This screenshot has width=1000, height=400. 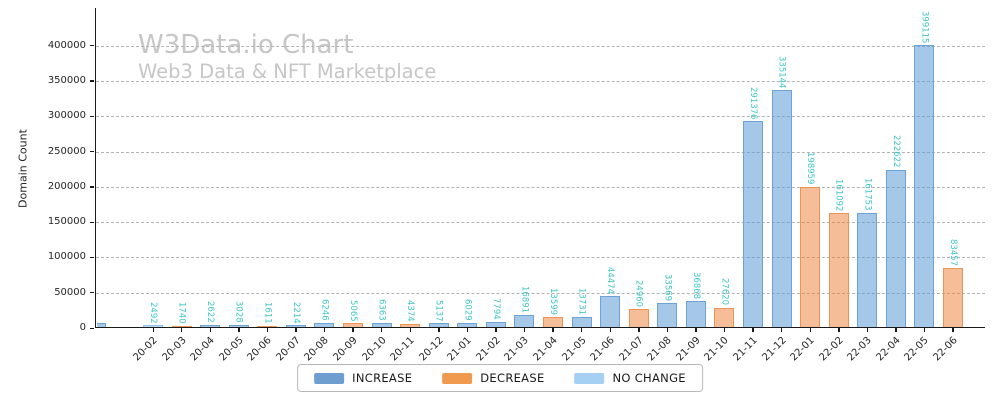 I want to click on legend-label: DECREASE, so click(x=512, y=378).